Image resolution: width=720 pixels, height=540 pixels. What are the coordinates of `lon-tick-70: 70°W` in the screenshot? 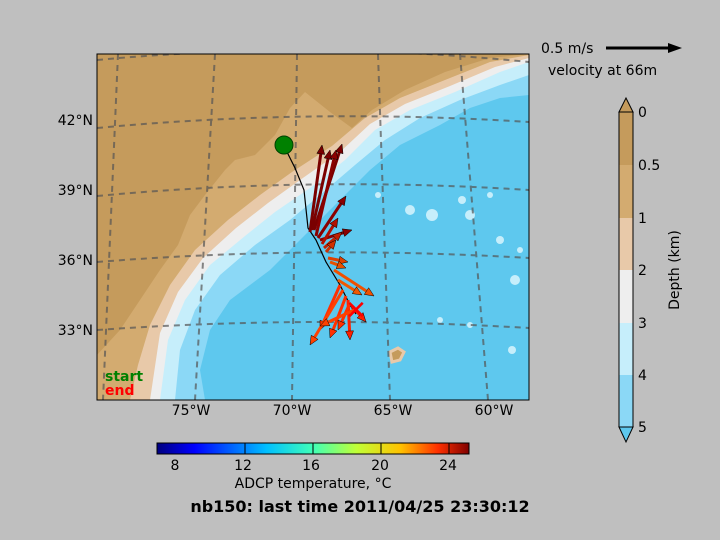 It's located at (292, 411).